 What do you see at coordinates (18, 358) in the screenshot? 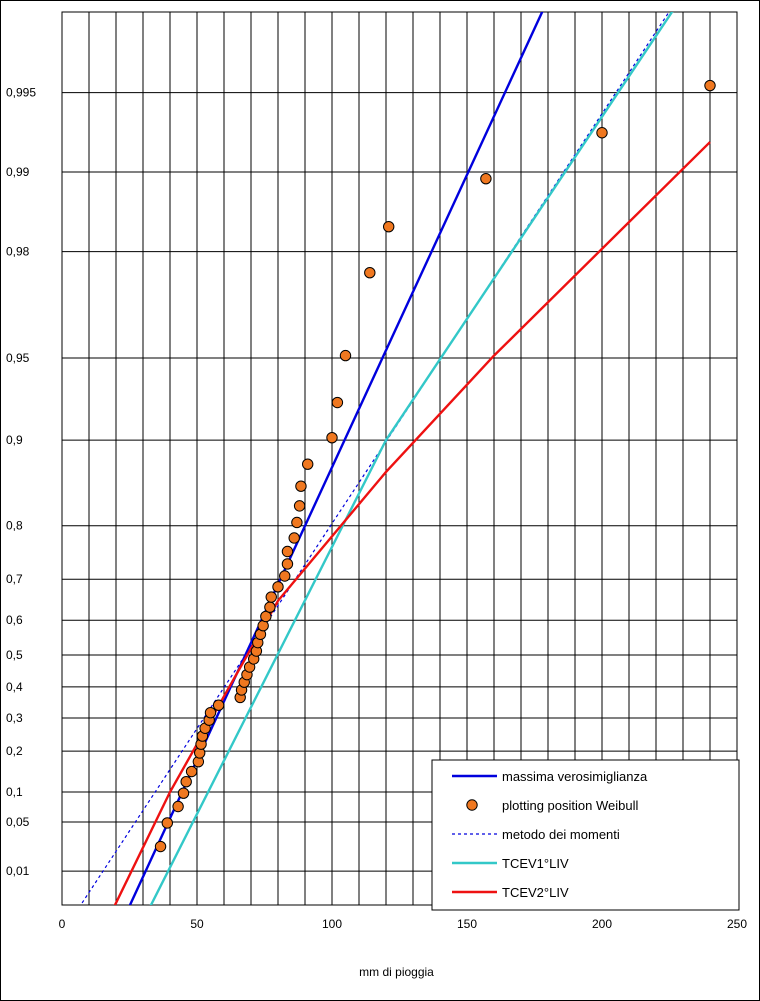
I see `y-tick-label: 0,95` at bounding box center [18, 358].